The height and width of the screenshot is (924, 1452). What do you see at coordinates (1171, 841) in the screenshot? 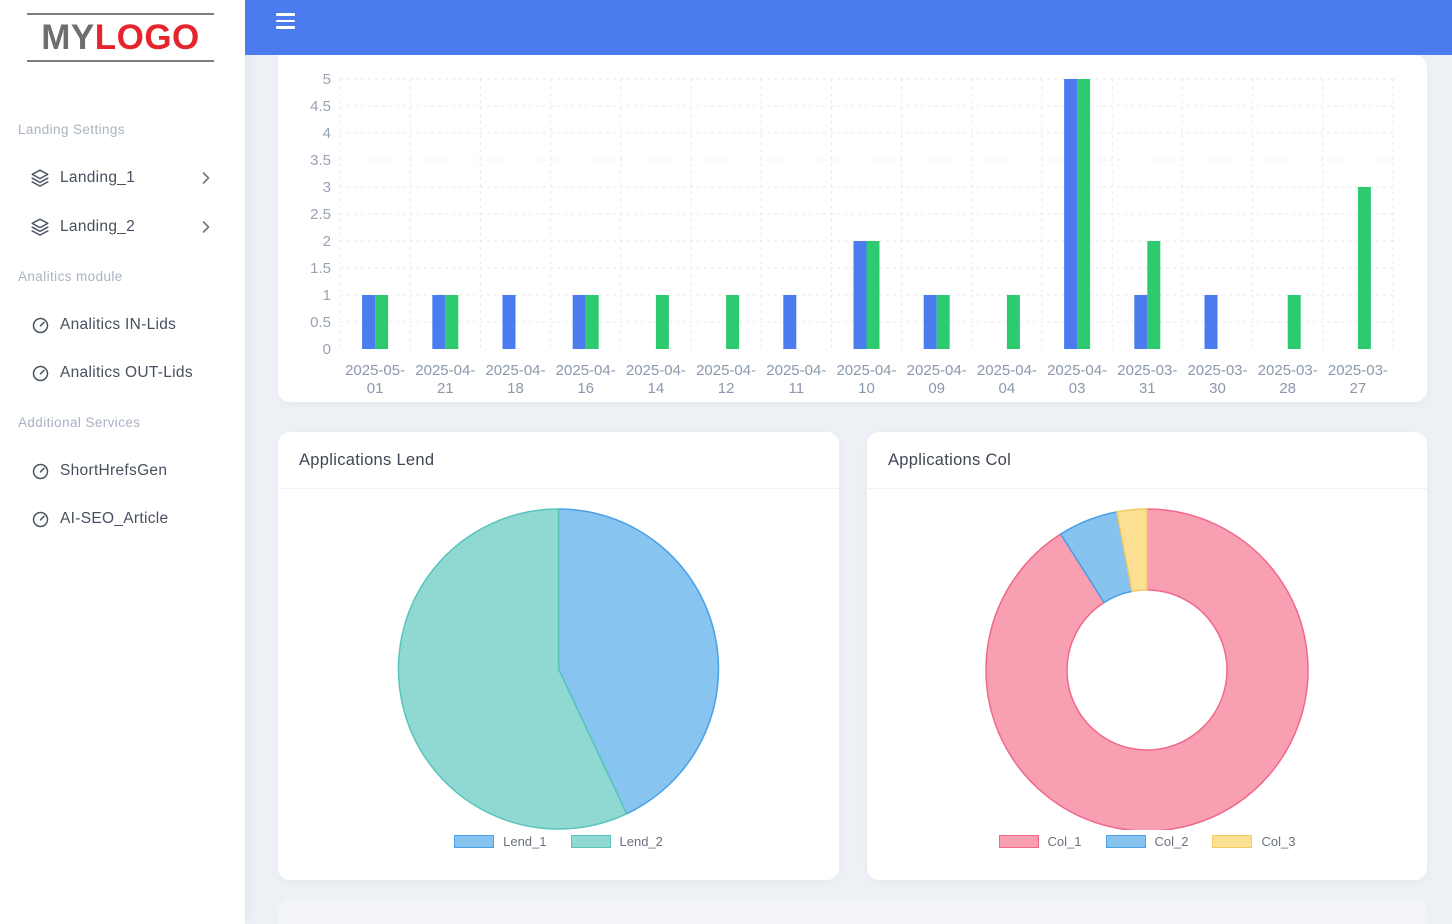
I see `legend-label: Col_2` at bounding box center [1171, 841].